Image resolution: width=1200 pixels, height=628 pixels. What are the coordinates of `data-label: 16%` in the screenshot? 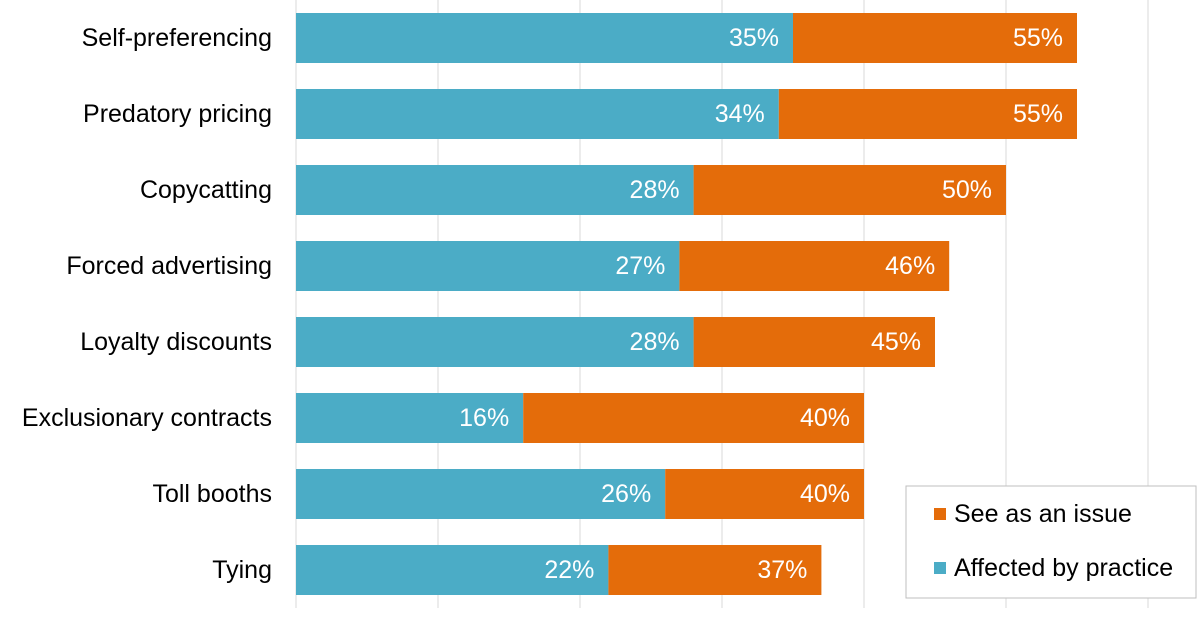 It's located at (484, 418).